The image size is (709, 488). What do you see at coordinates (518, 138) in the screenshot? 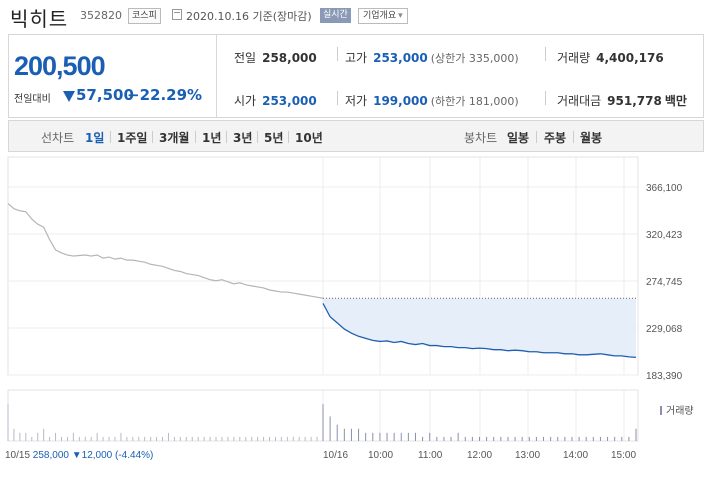
I see `candle-daily: 일봉` at bounding box center [518, 138].